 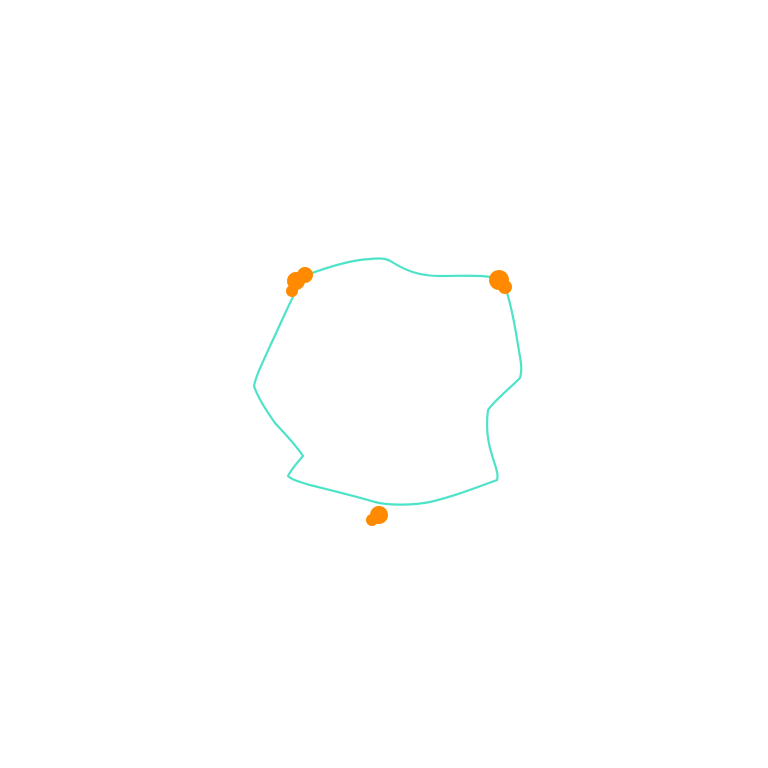 I want to click on marker-top-right, so click(x=500, y=282).